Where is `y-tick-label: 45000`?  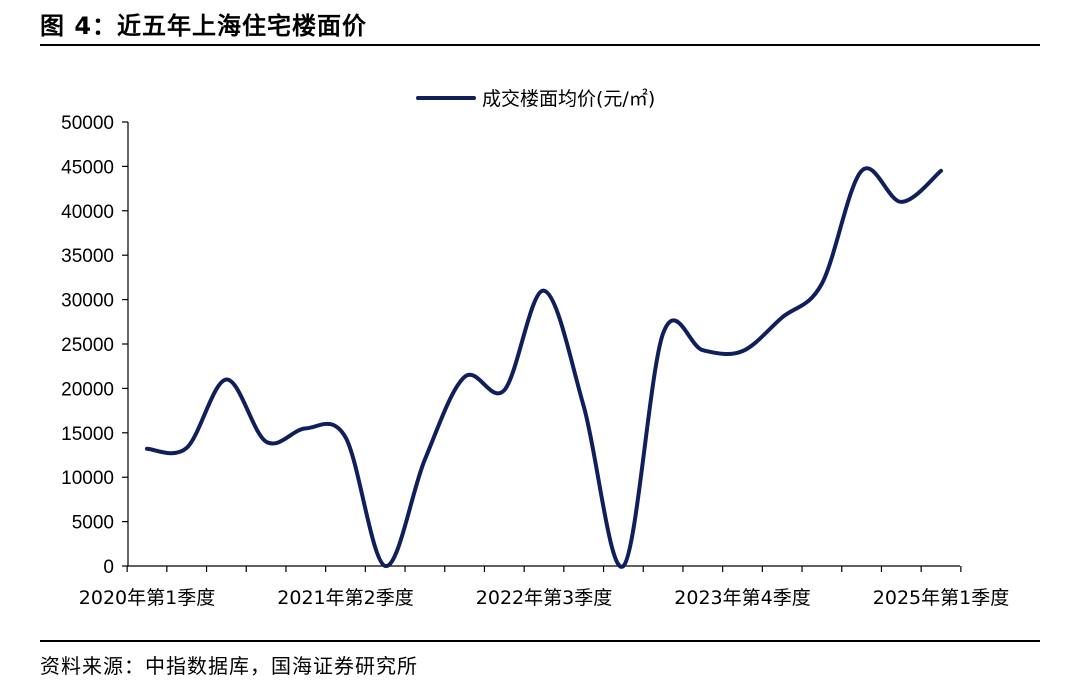 y-tick-label: 45000 is located at coordinates (87, 167).